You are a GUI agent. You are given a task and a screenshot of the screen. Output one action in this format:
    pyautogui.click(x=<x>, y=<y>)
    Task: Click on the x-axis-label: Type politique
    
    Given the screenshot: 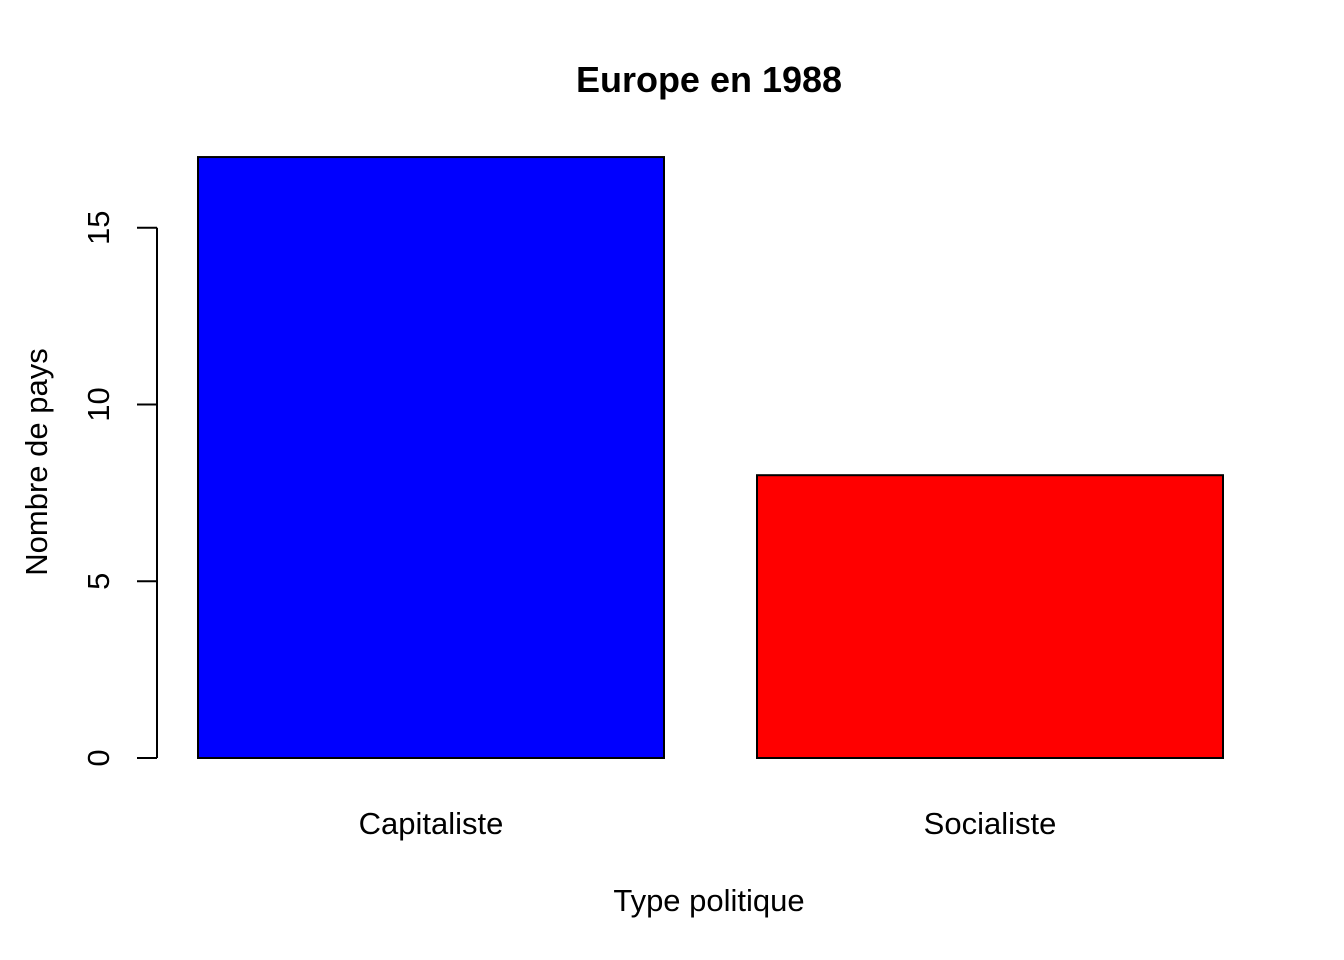 What is the action you would take?
    pyautogui.click(x=708, y=900)
    